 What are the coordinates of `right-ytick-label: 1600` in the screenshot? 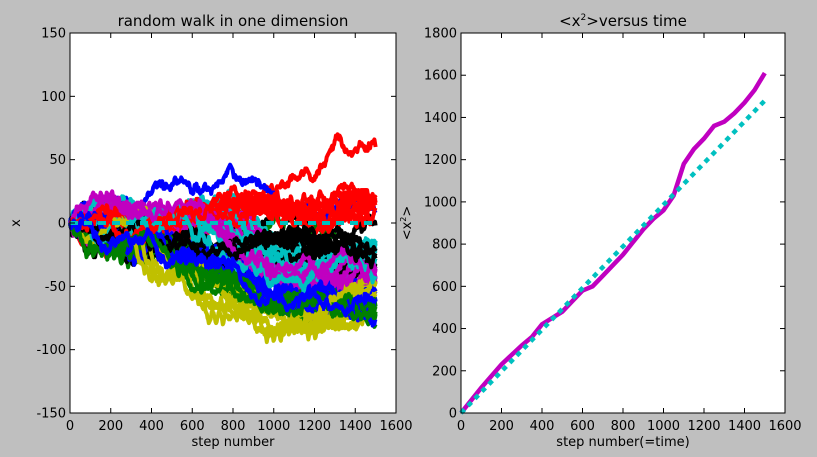 It's located at (440, 76).